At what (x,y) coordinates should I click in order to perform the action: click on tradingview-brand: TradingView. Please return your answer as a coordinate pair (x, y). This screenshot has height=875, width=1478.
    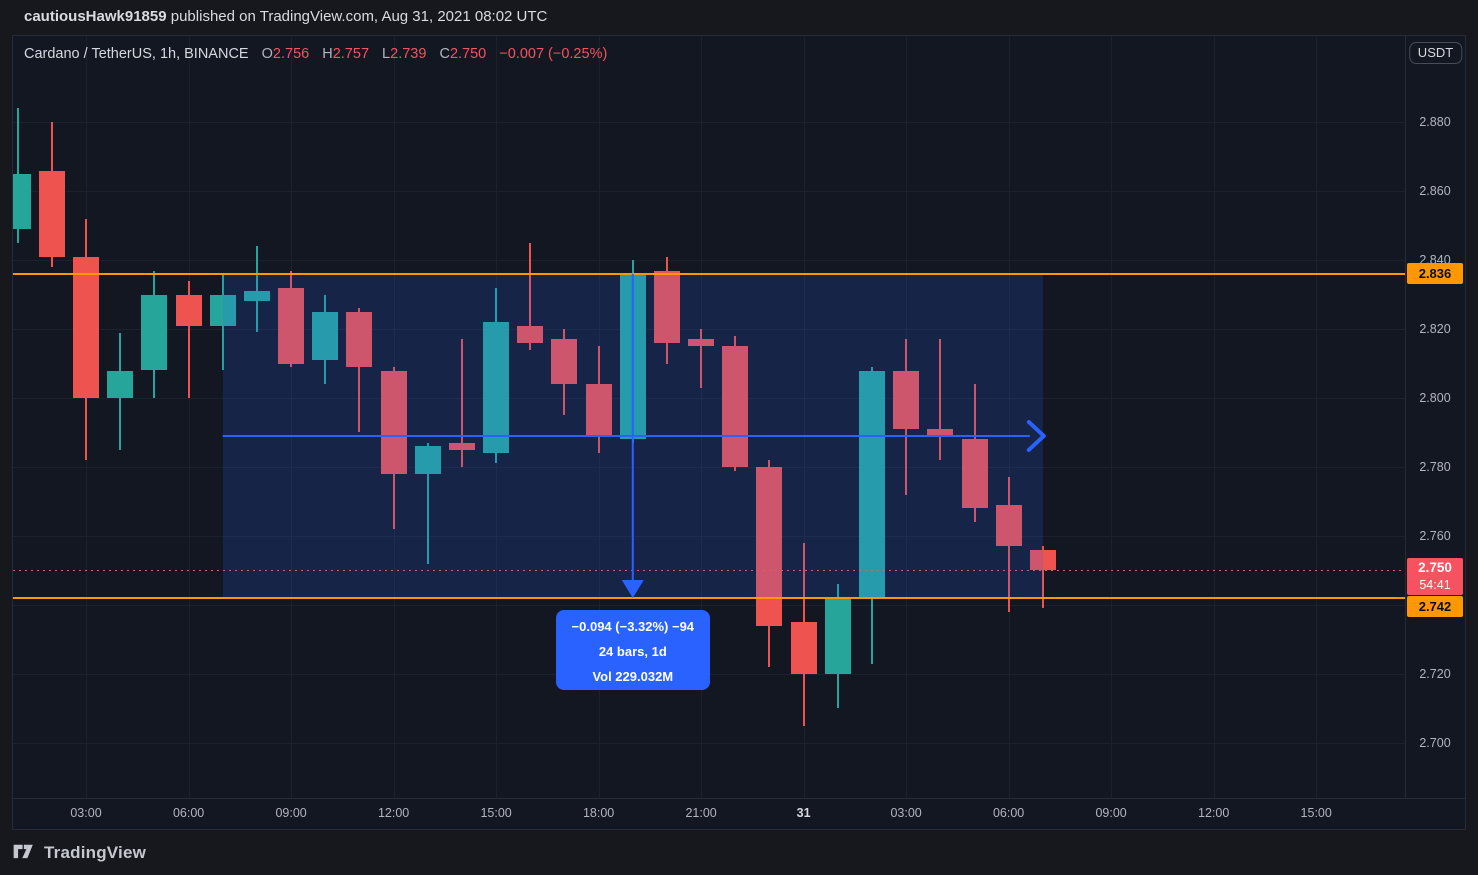
    Looking at the image, I should click on (95, 852).